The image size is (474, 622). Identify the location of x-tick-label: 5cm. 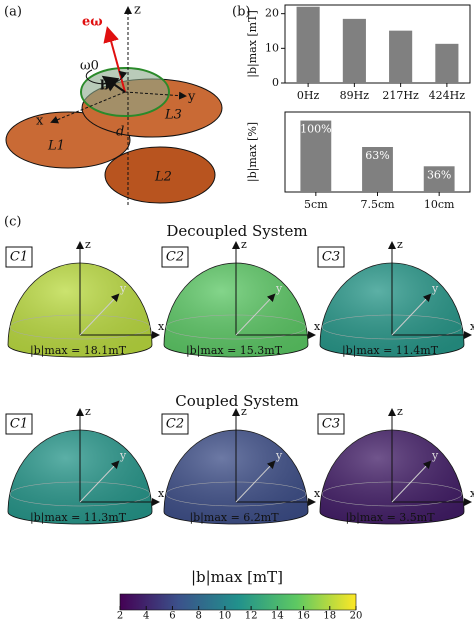
(316, 204).